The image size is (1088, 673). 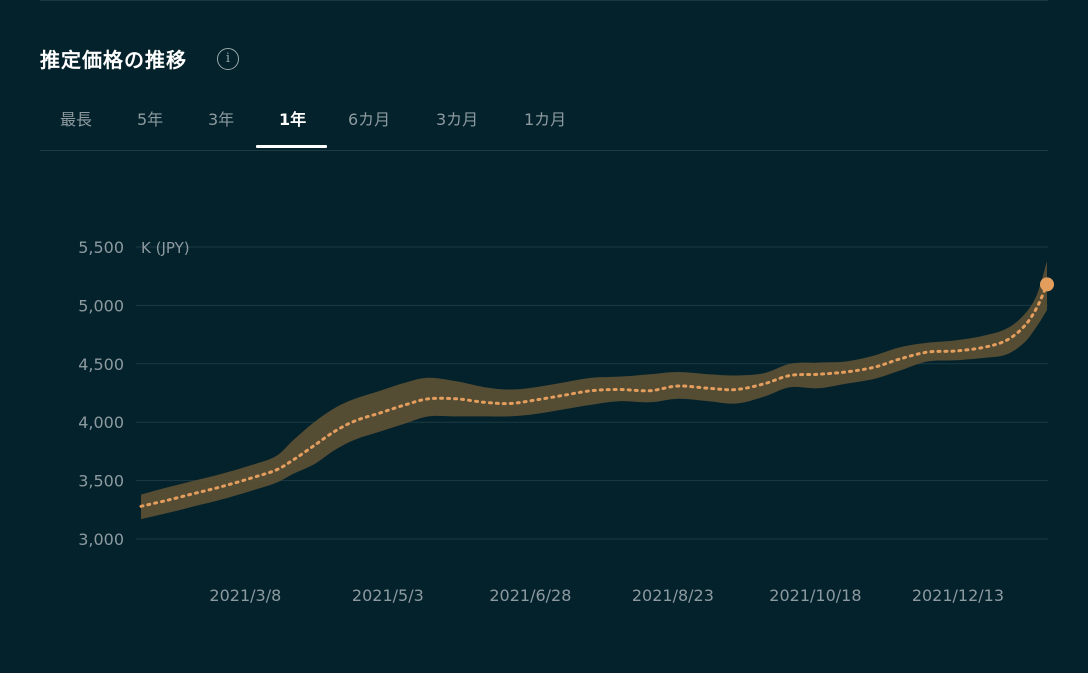 What do you see at coordinates (958, 595) in the screenshot?
I see `x-tick-label: 2021/12/13` at bounding box center [958, 595].